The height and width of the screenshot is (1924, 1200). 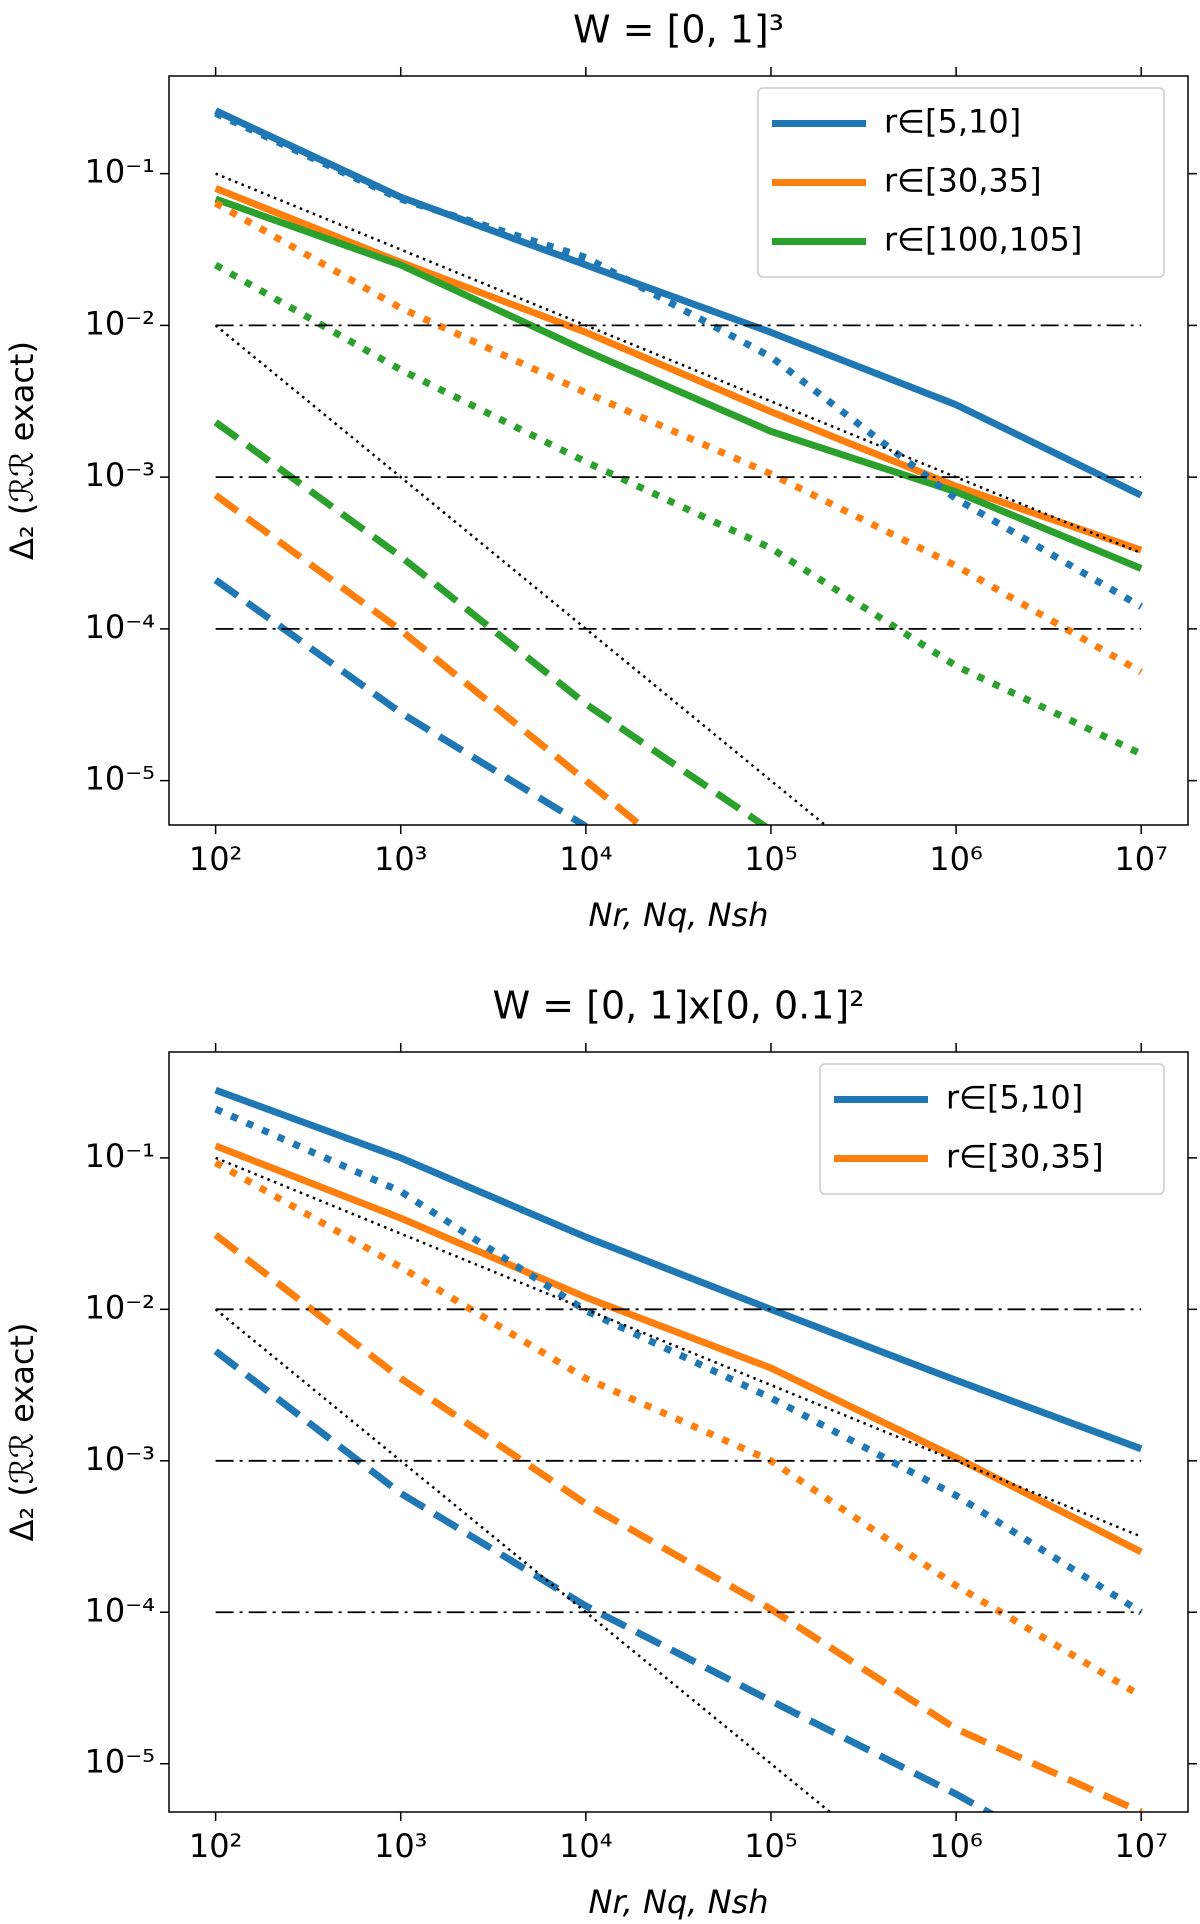 What do you see at coordinates (678, 30) in the screenshot?
I see `chart-title: W = [0, 1]³` at bounding box center [678, 30].